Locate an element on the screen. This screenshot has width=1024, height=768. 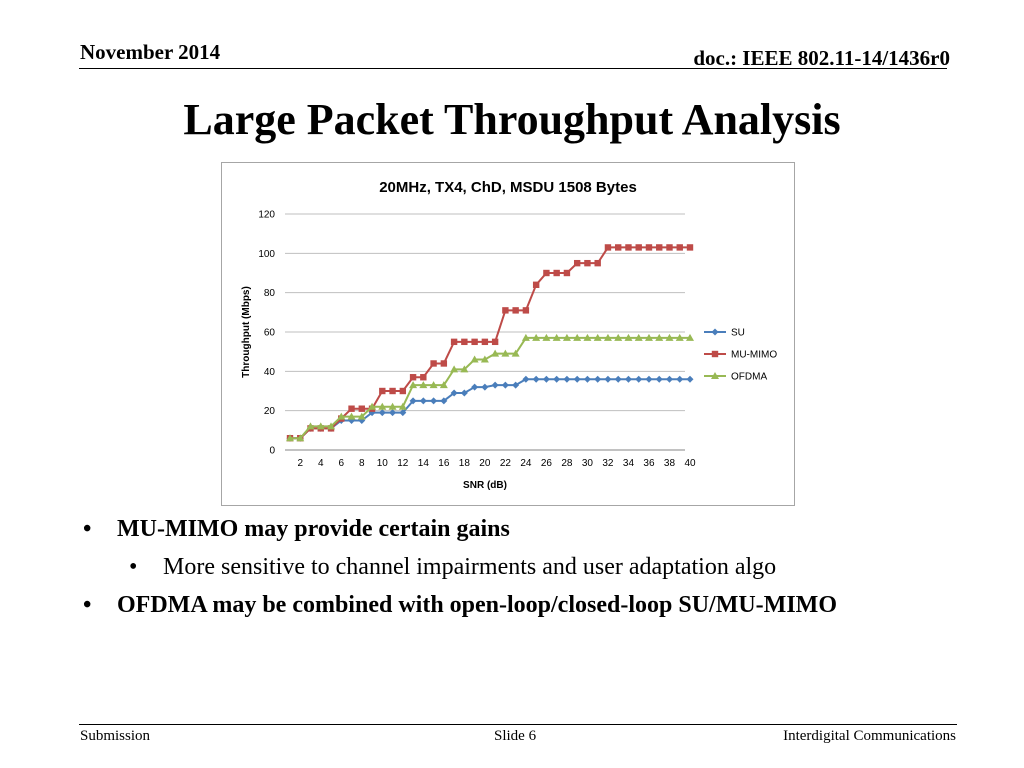
x-tick-label: 36 is located at coordinates (649, 463).